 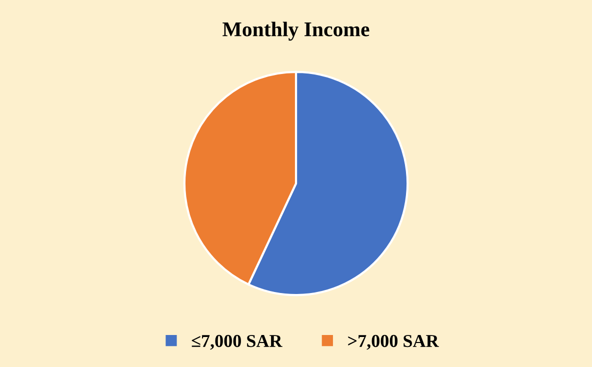 I want to click on legend-label: ≤7,000 SAR, so click(x=237, y=342).